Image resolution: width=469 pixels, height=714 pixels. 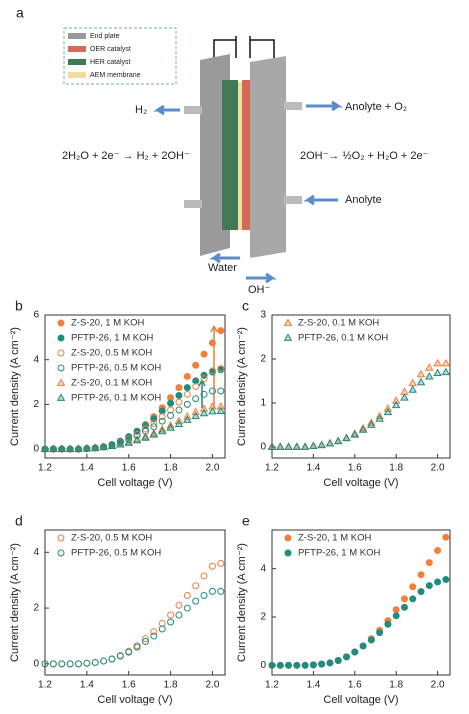 What do you see at coordinates (116, 398) in the screenshot?
I see `legend-text: PFTP-26, 0.1 M KOH` at bounding box center [116, 398].